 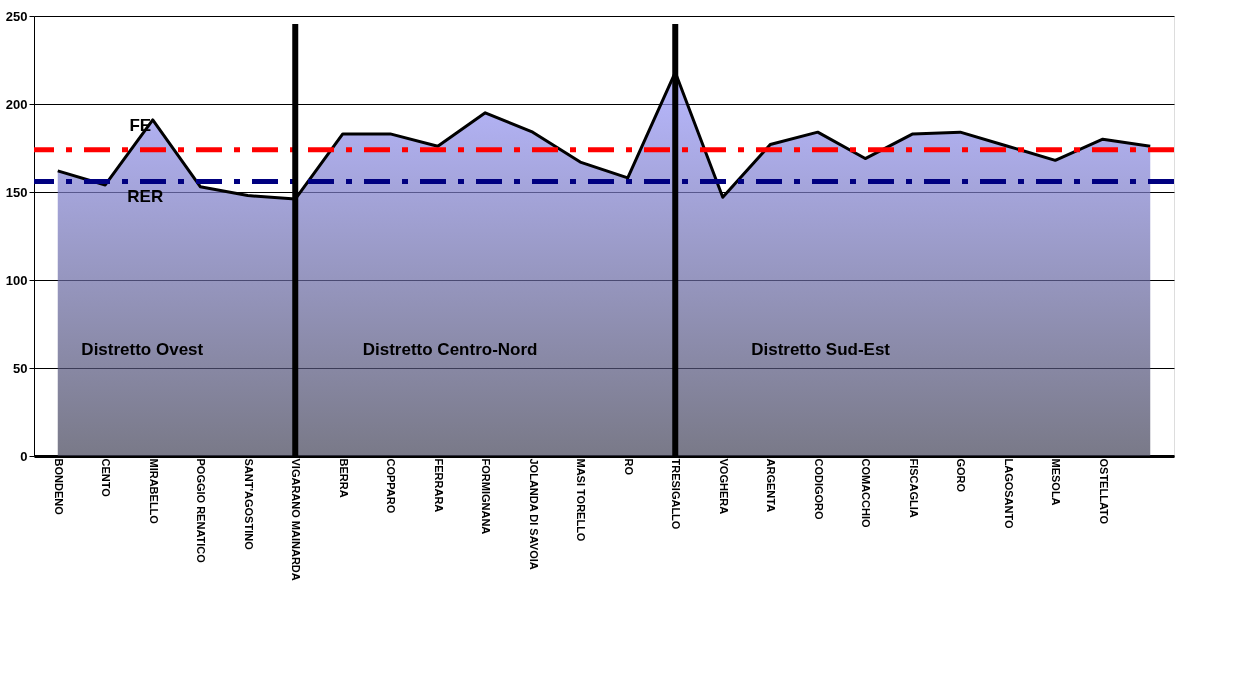 I want to click on x-tick-label: COPPARO, so click(x=391, y=486).